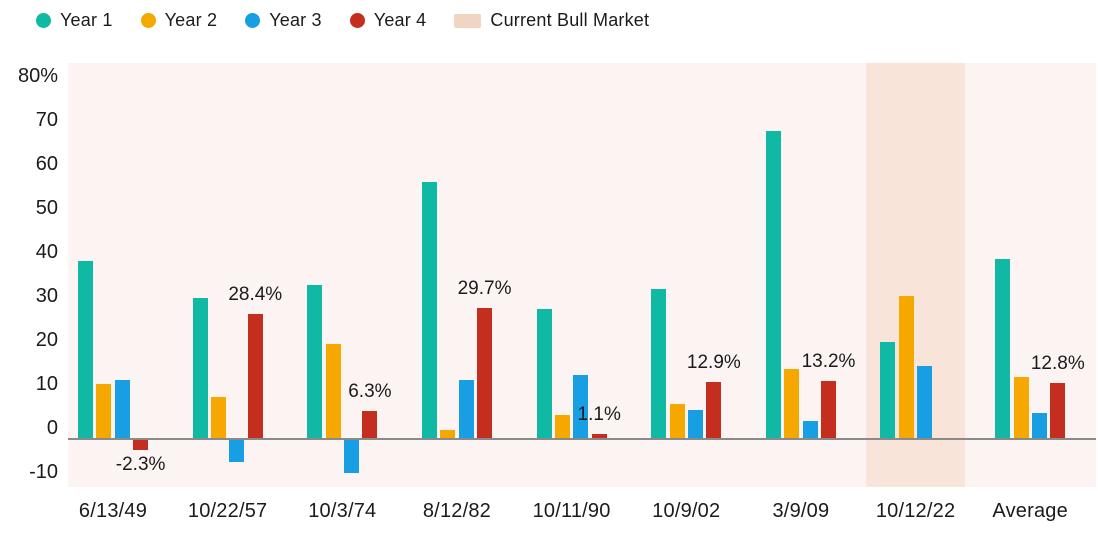 The image size is (1098, 538). I want to click on value-label-3: 29.7%, so click(484, 289).